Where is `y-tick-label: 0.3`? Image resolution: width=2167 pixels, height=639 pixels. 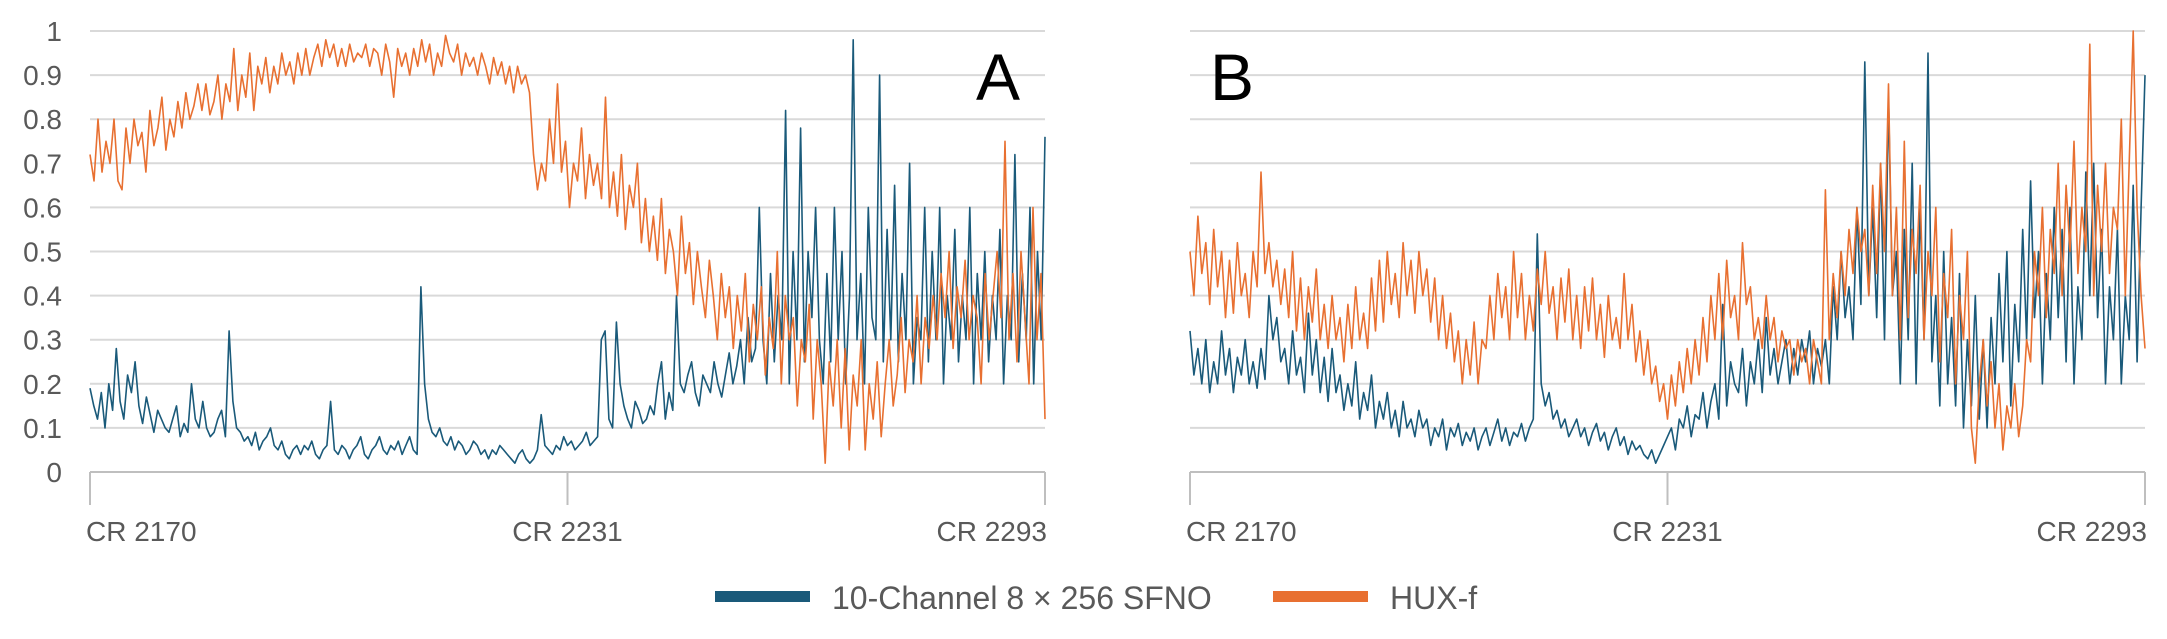
y-tick-label: 0.3 is located at coordinates (42, 340).